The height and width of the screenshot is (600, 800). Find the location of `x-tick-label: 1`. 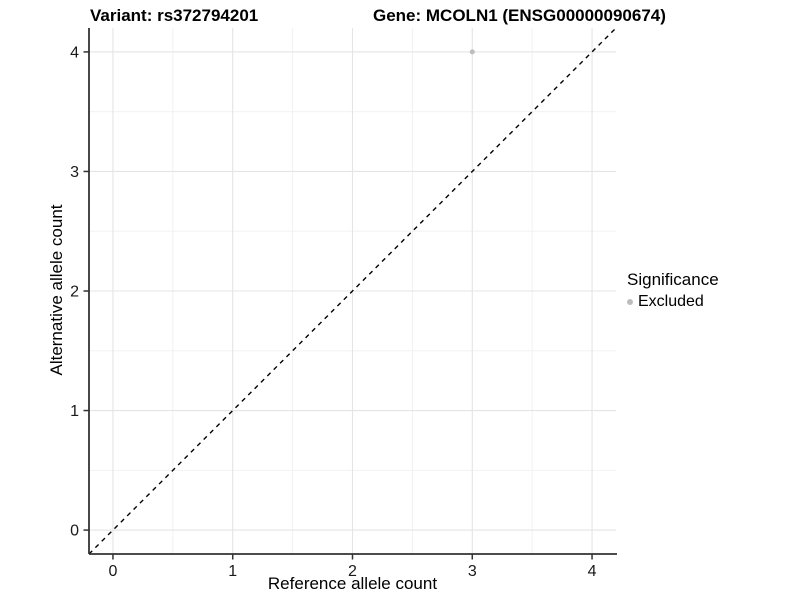

x-tick-label: 1 is located at coordinates (232, 571).